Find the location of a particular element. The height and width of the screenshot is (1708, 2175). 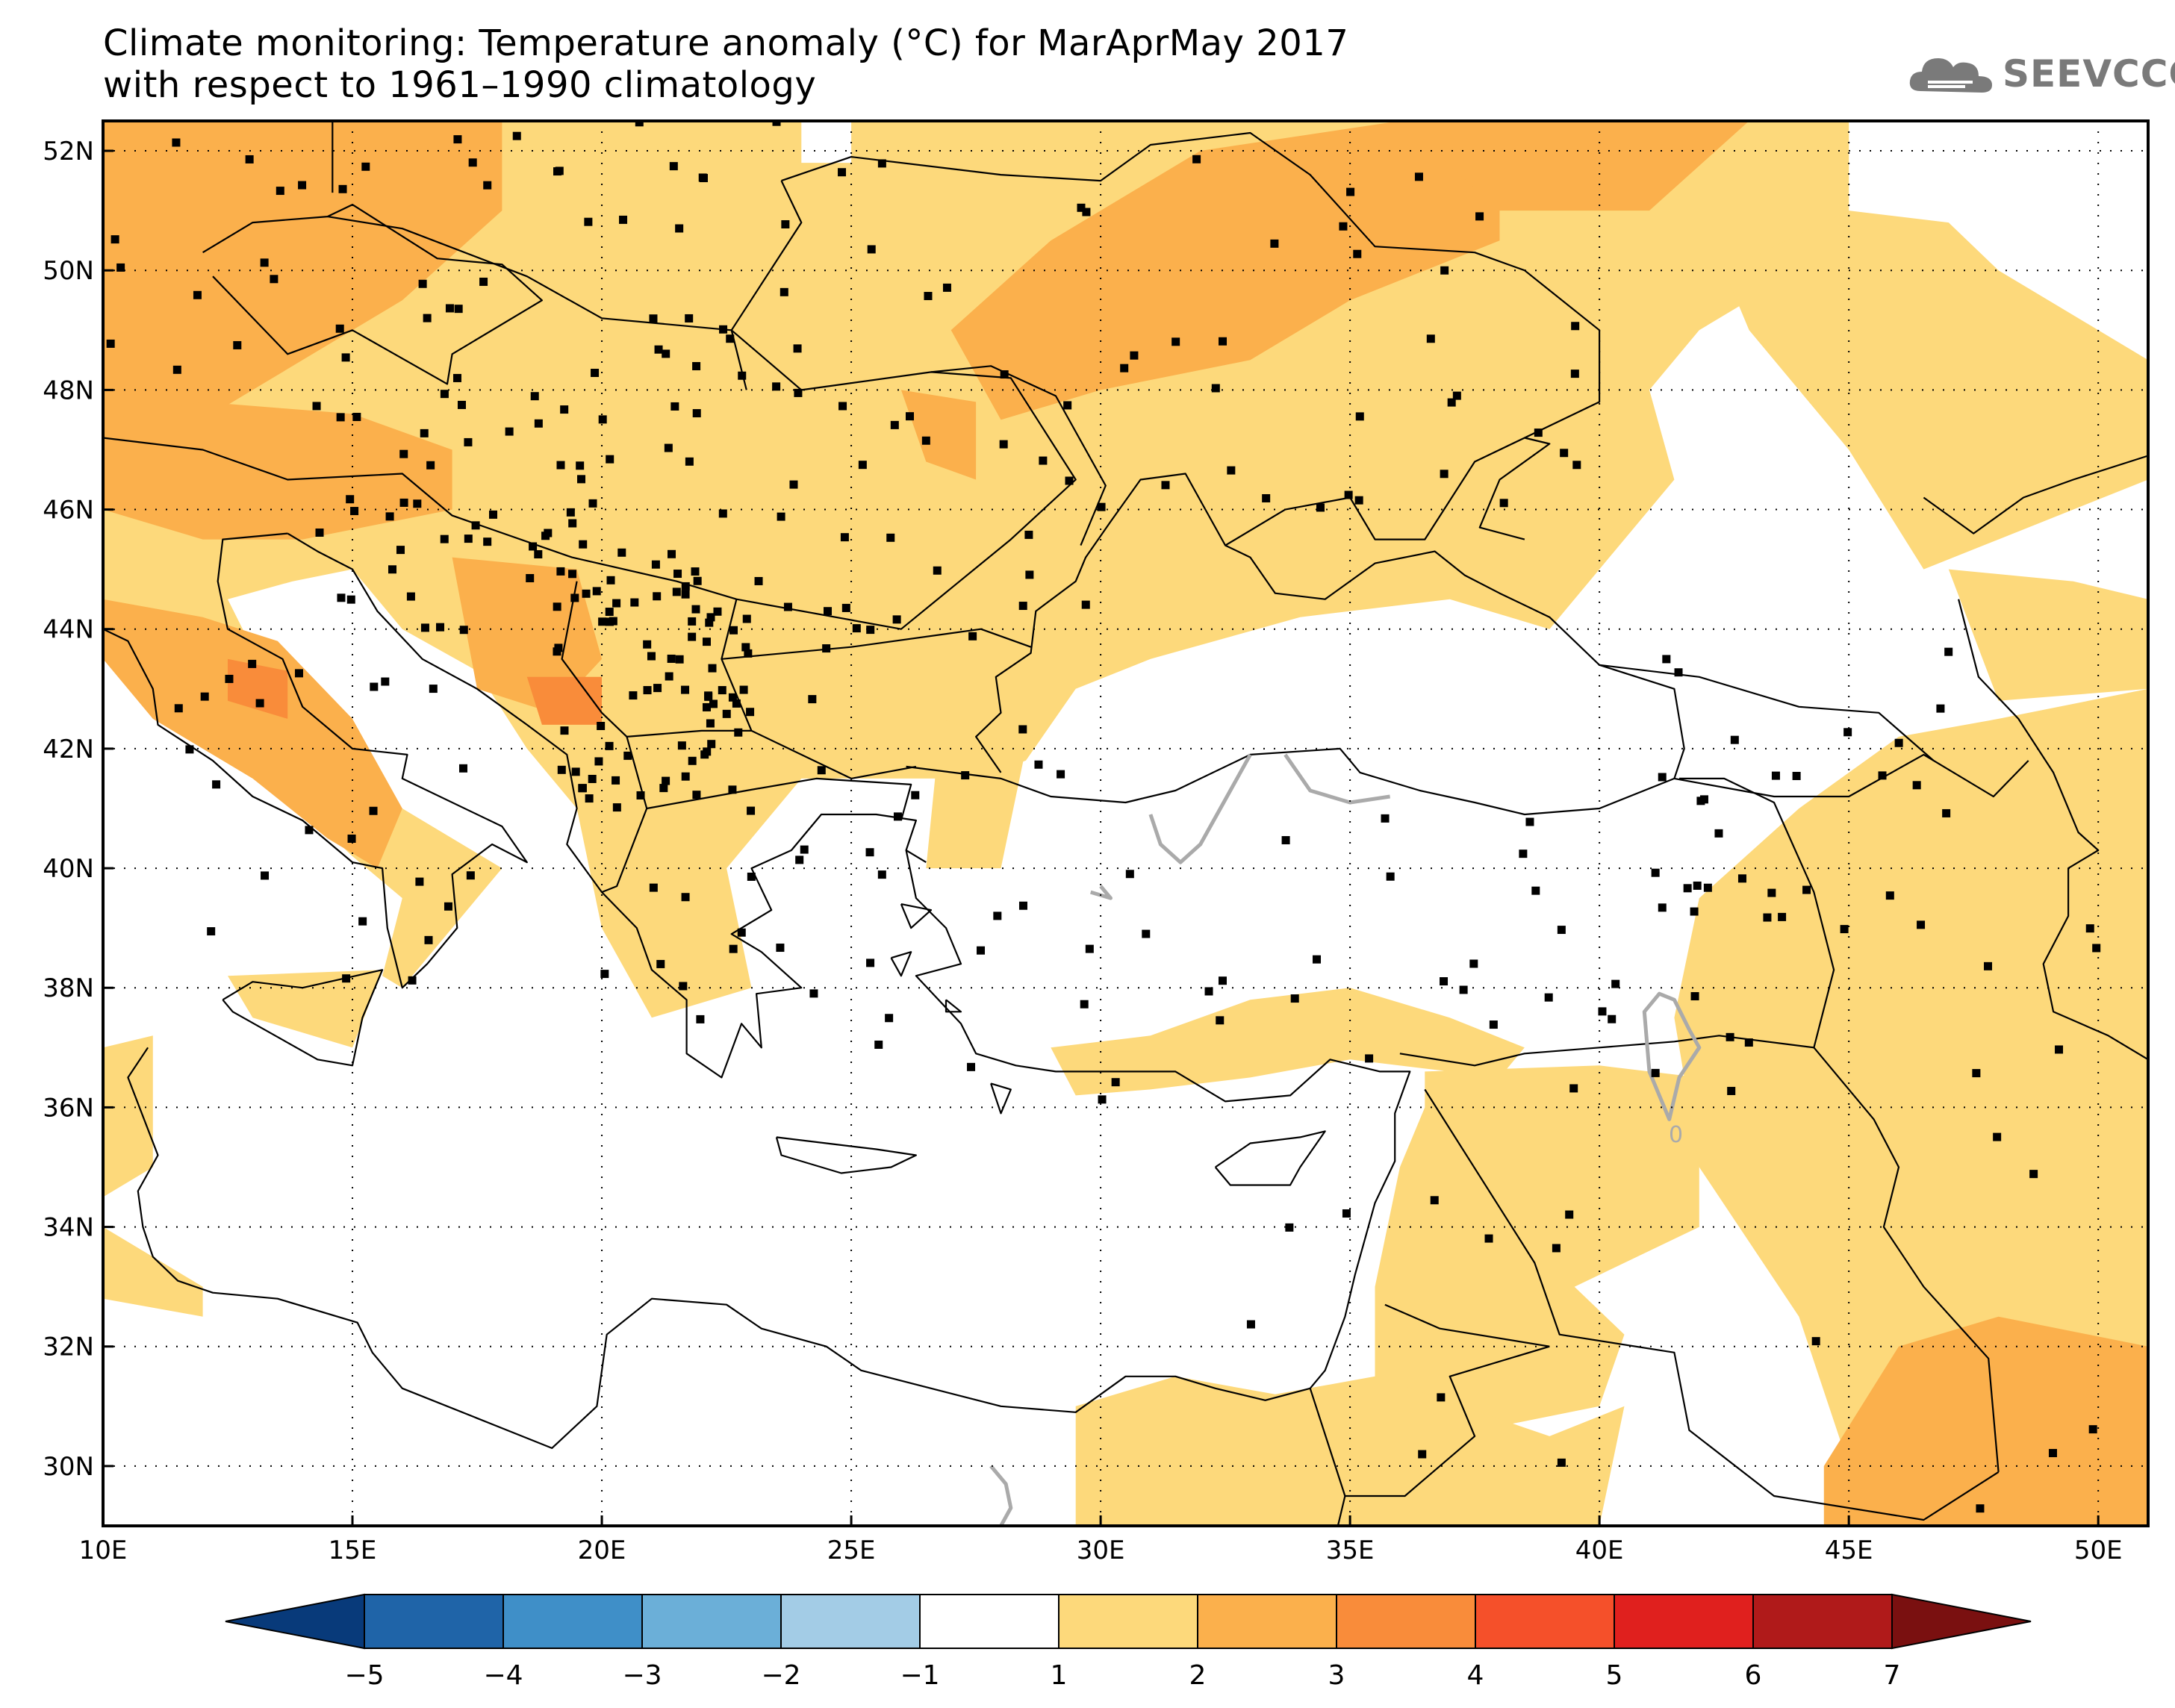

colorbar-extend-low is located at coordinates (295, 1621).